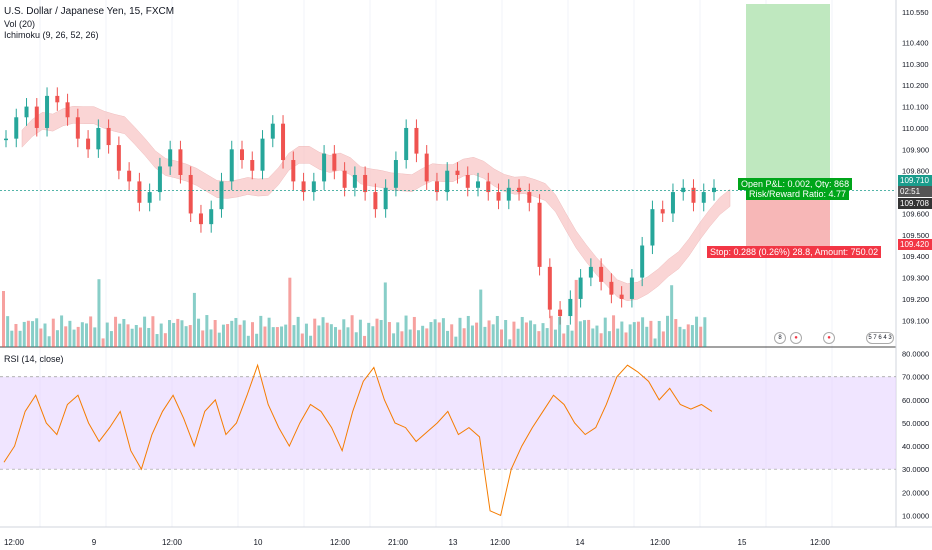  Describe the element at coordinates (51, 35) in the screenshot. I see `ichimoku-indicator-label: Ichimoku (9, 26, 52, 26)` at that location.